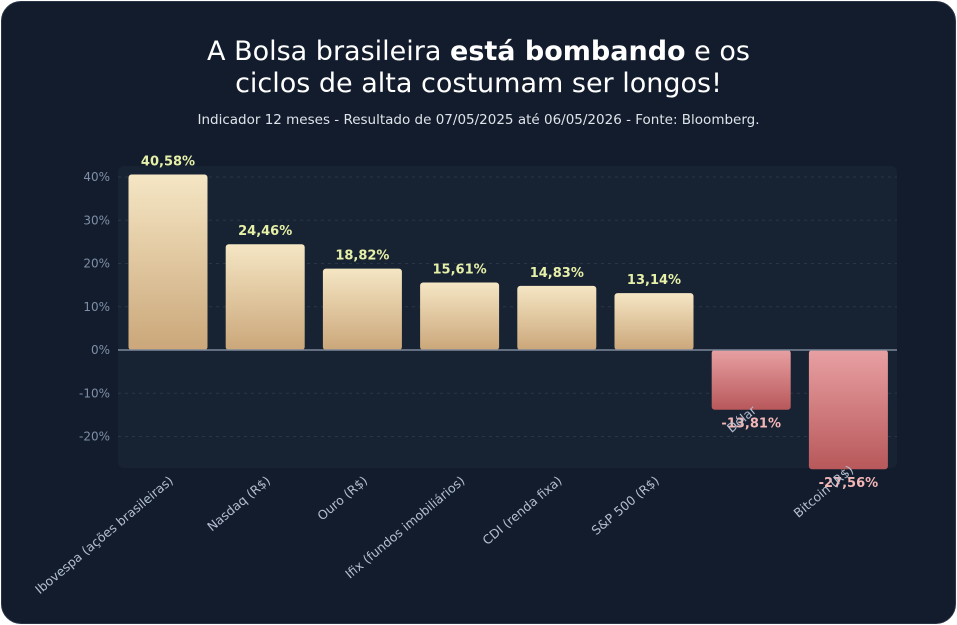 The image size is (957, 625). What do you see at coordinates (96, 264) in the screenshot?
I see `y-tick-label: 20%` at bounding box center [96, 264].